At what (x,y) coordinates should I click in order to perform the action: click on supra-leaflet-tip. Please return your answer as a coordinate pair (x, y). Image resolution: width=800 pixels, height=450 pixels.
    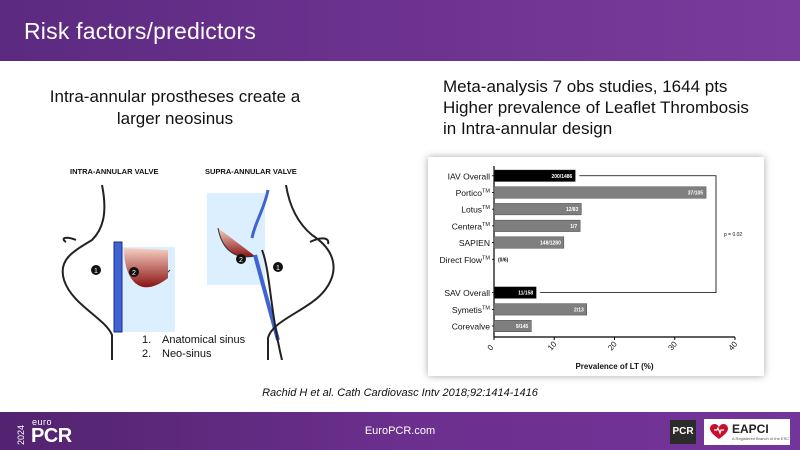
    Looking at the image, I should click on (319, 241).